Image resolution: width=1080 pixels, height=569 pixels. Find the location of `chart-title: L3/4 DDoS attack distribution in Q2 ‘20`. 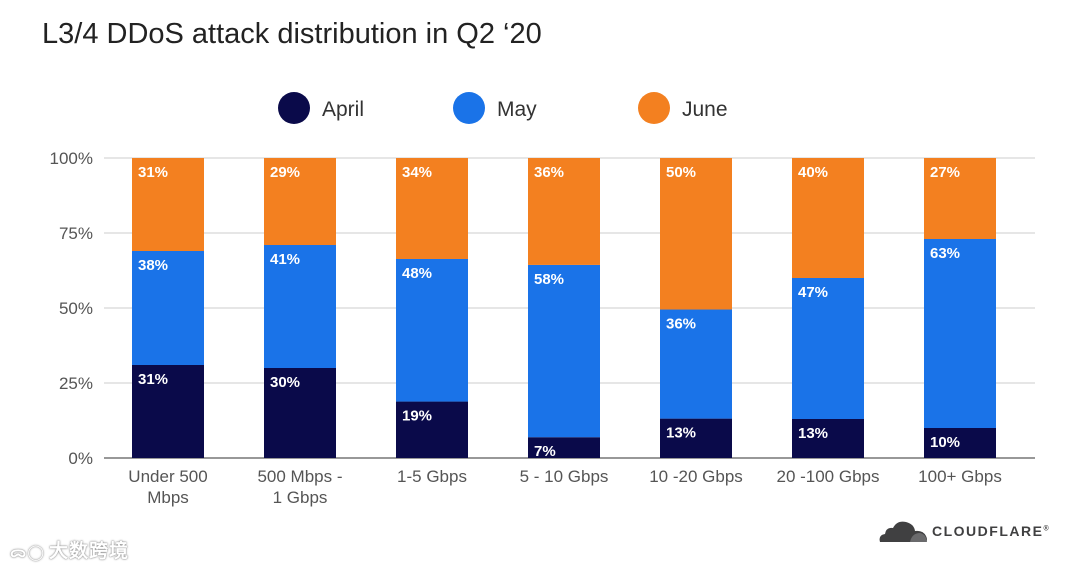

chart-title: L3/4 DDoS attack distribution in Q2 ‘20 is located at coordinates (292, 34).